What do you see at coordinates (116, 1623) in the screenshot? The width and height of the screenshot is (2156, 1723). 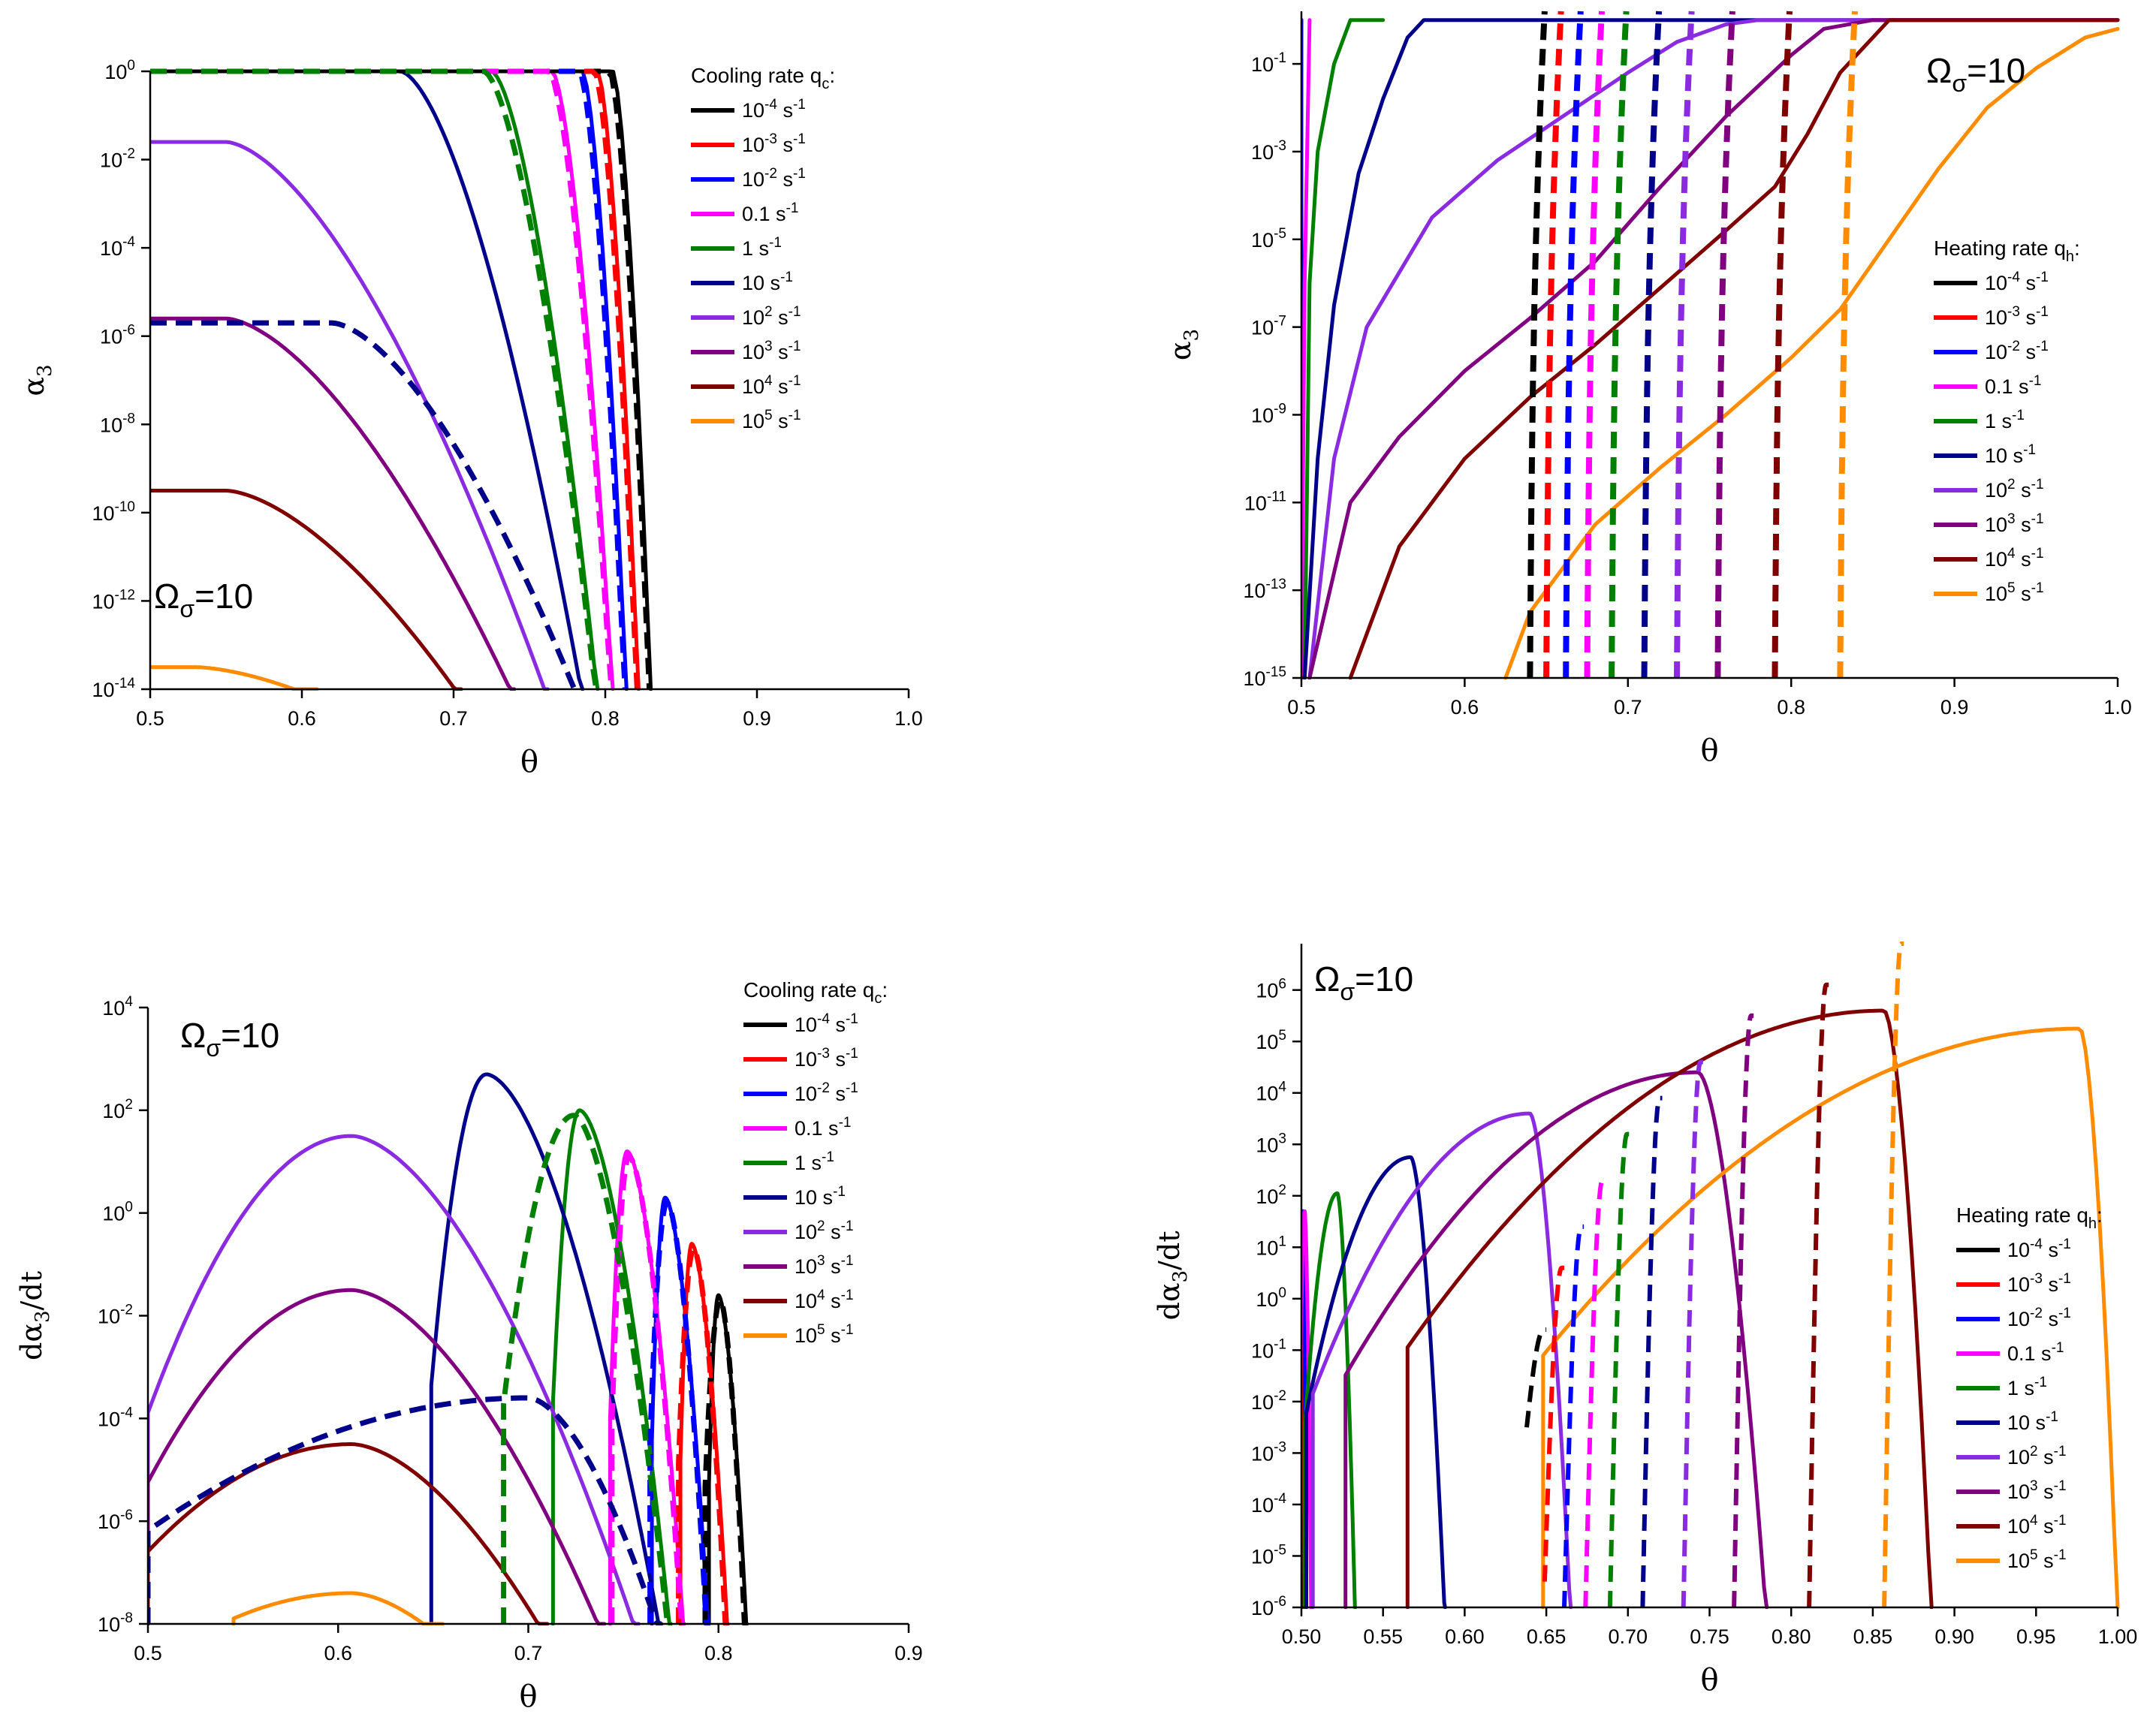 I see `y-tick-label: 10⁻⁸` at bounding box center [116, 1623].